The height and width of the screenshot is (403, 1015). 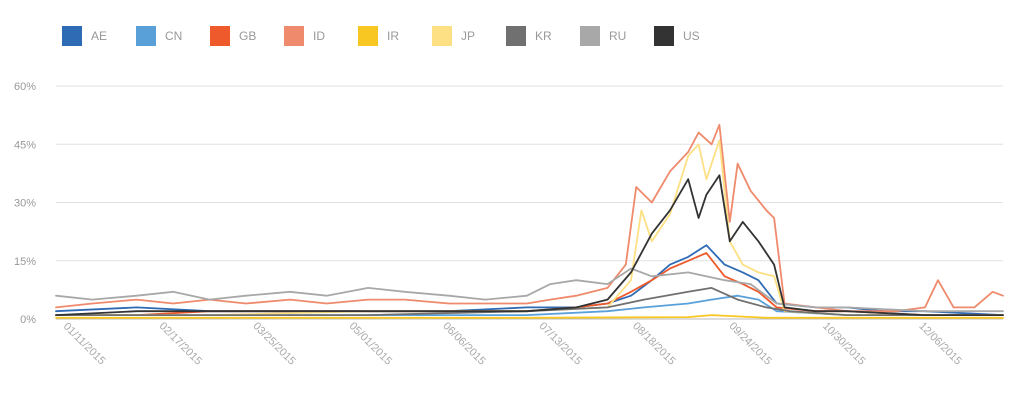 What do you see at coordinates (99, 36) in the screenshot?
I see `legend-label: AE` at bounding box center [99, 36].